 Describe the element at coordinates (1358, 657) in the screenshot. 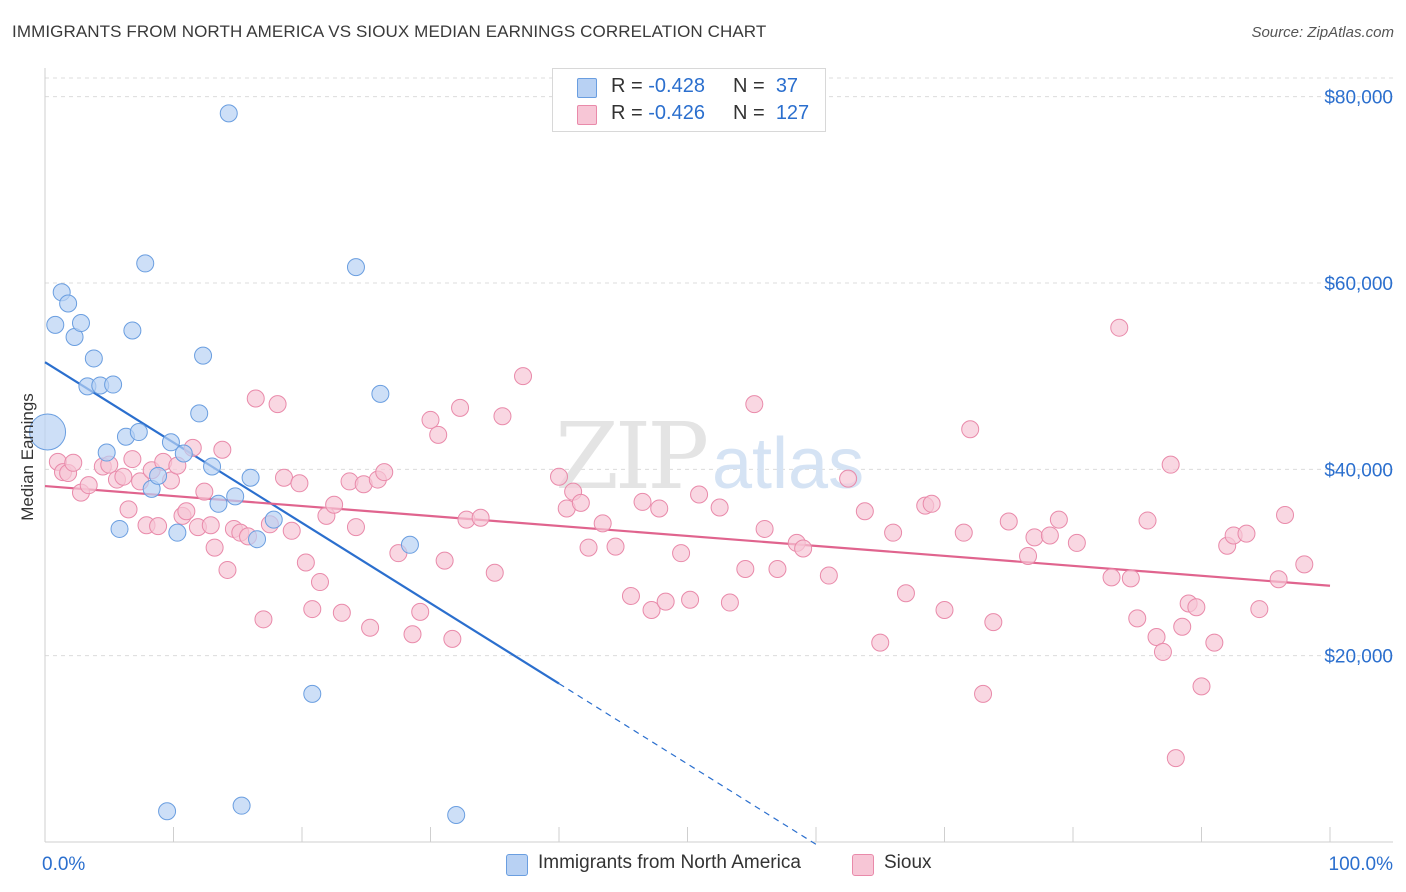

I see `y-tick-label: $20,000` at that location.